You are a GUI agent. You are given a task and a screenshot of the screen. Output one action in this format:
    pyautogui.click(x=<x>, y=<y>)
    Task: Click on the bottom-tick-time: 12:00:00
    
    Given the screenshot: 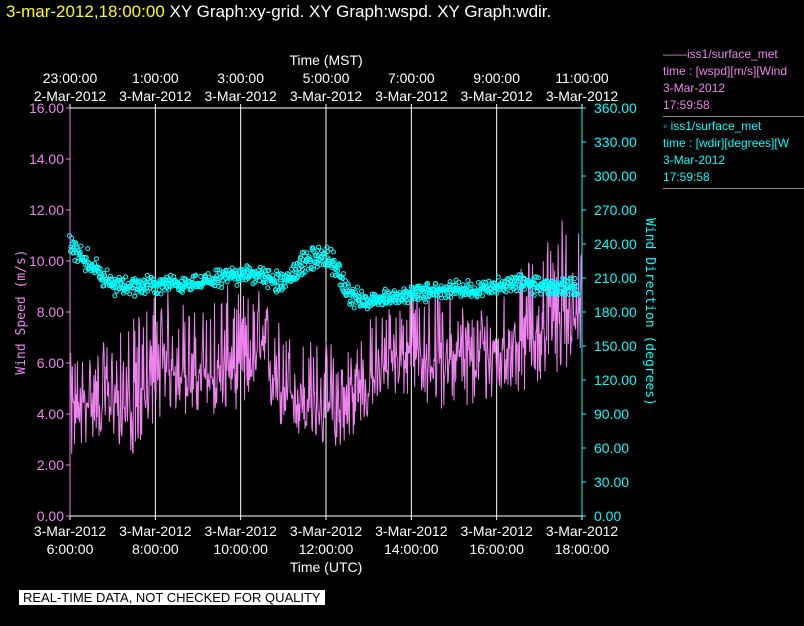 What is the action you would take?
    pyautogui.click(x=326, y=549)
    